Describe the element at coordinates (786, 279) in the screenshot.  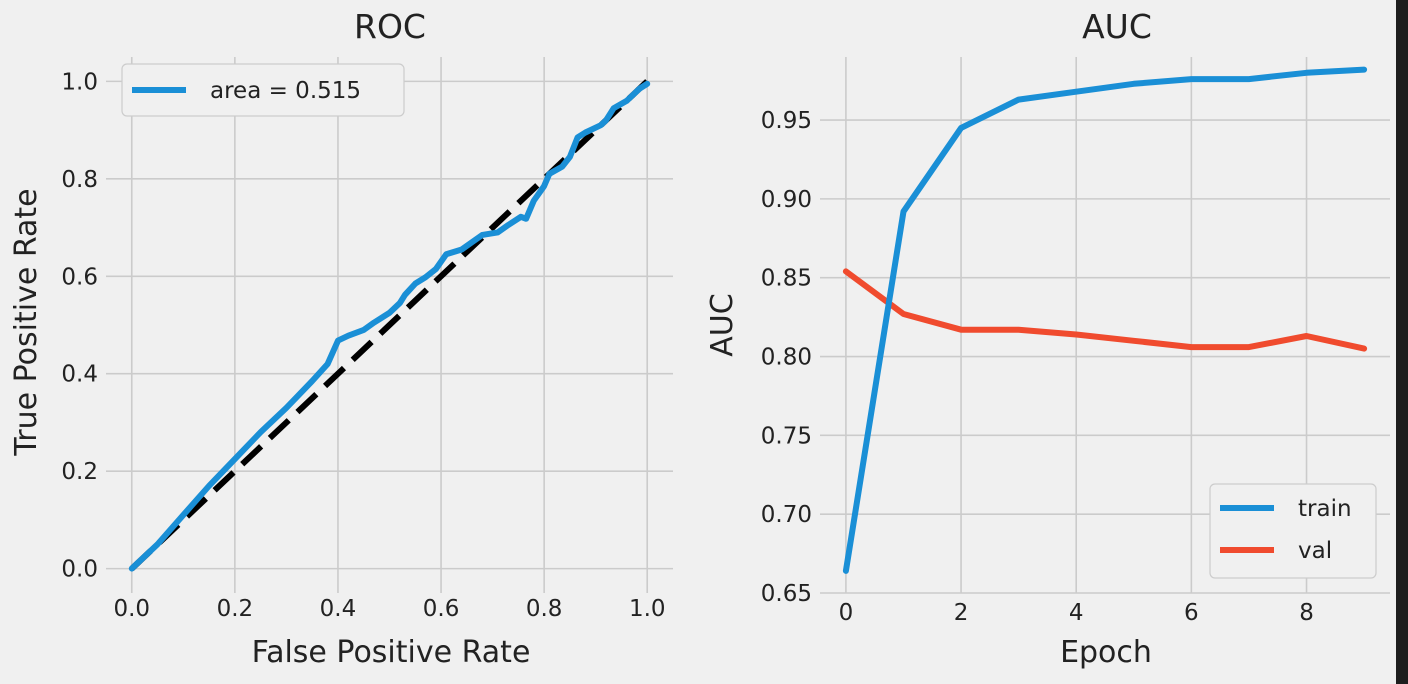
I see `auc-y-tick-label: 0.85` at that location.